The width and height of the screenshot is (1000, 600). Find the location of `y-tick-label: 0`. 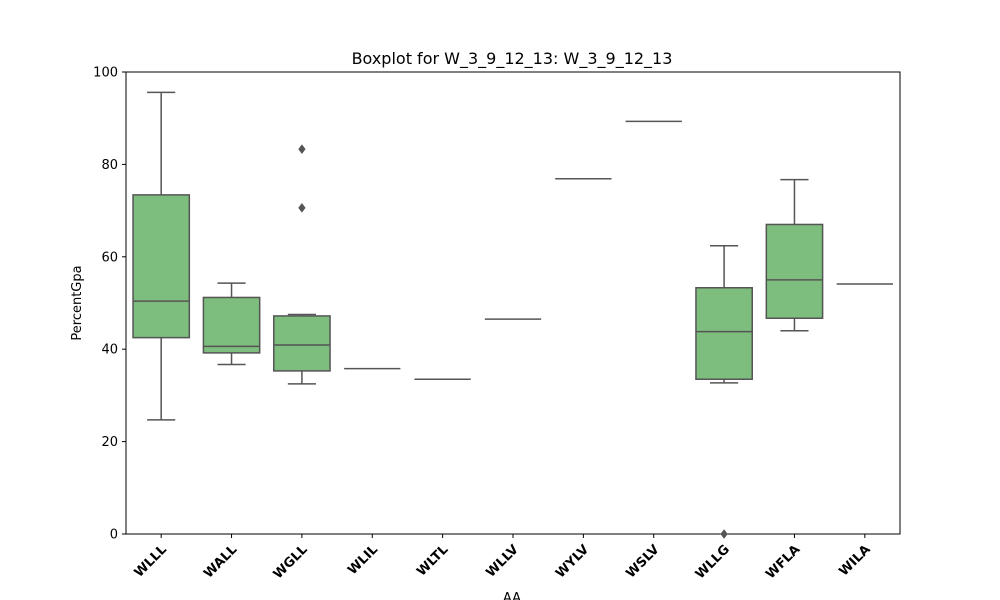

y-tick-label: 0 is located at coordinates (114, 535).